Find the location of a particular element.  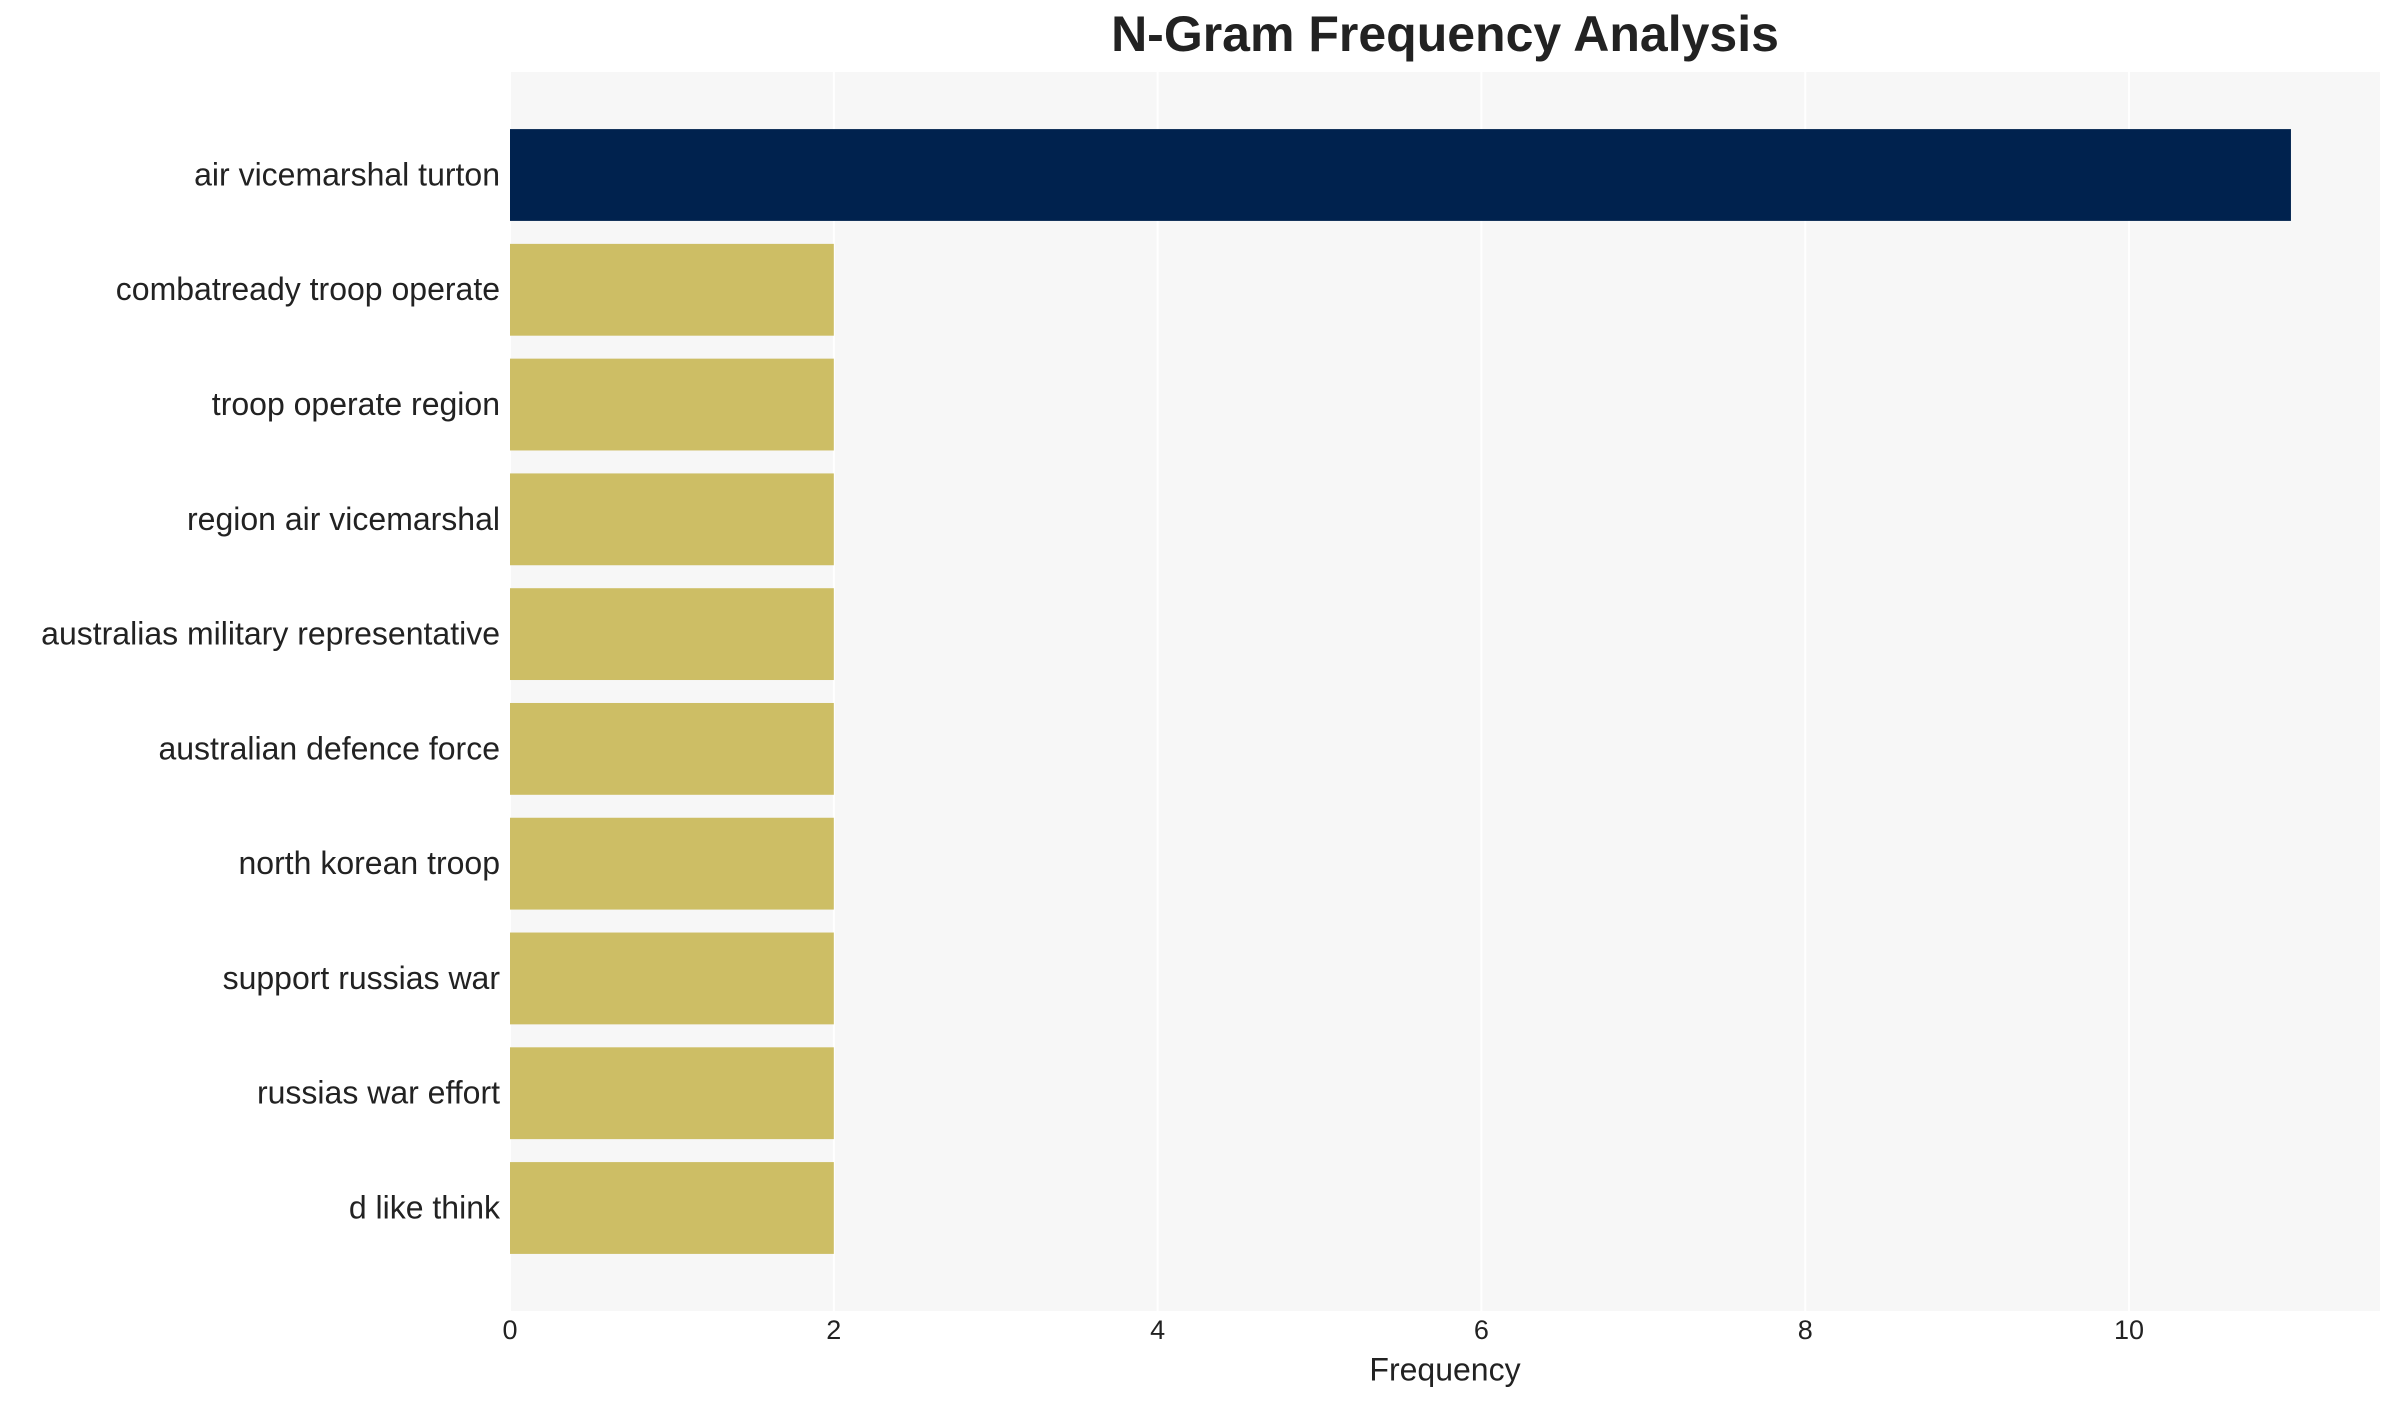

x-tick-label: 8 is located at coordinates (1805, 1330).